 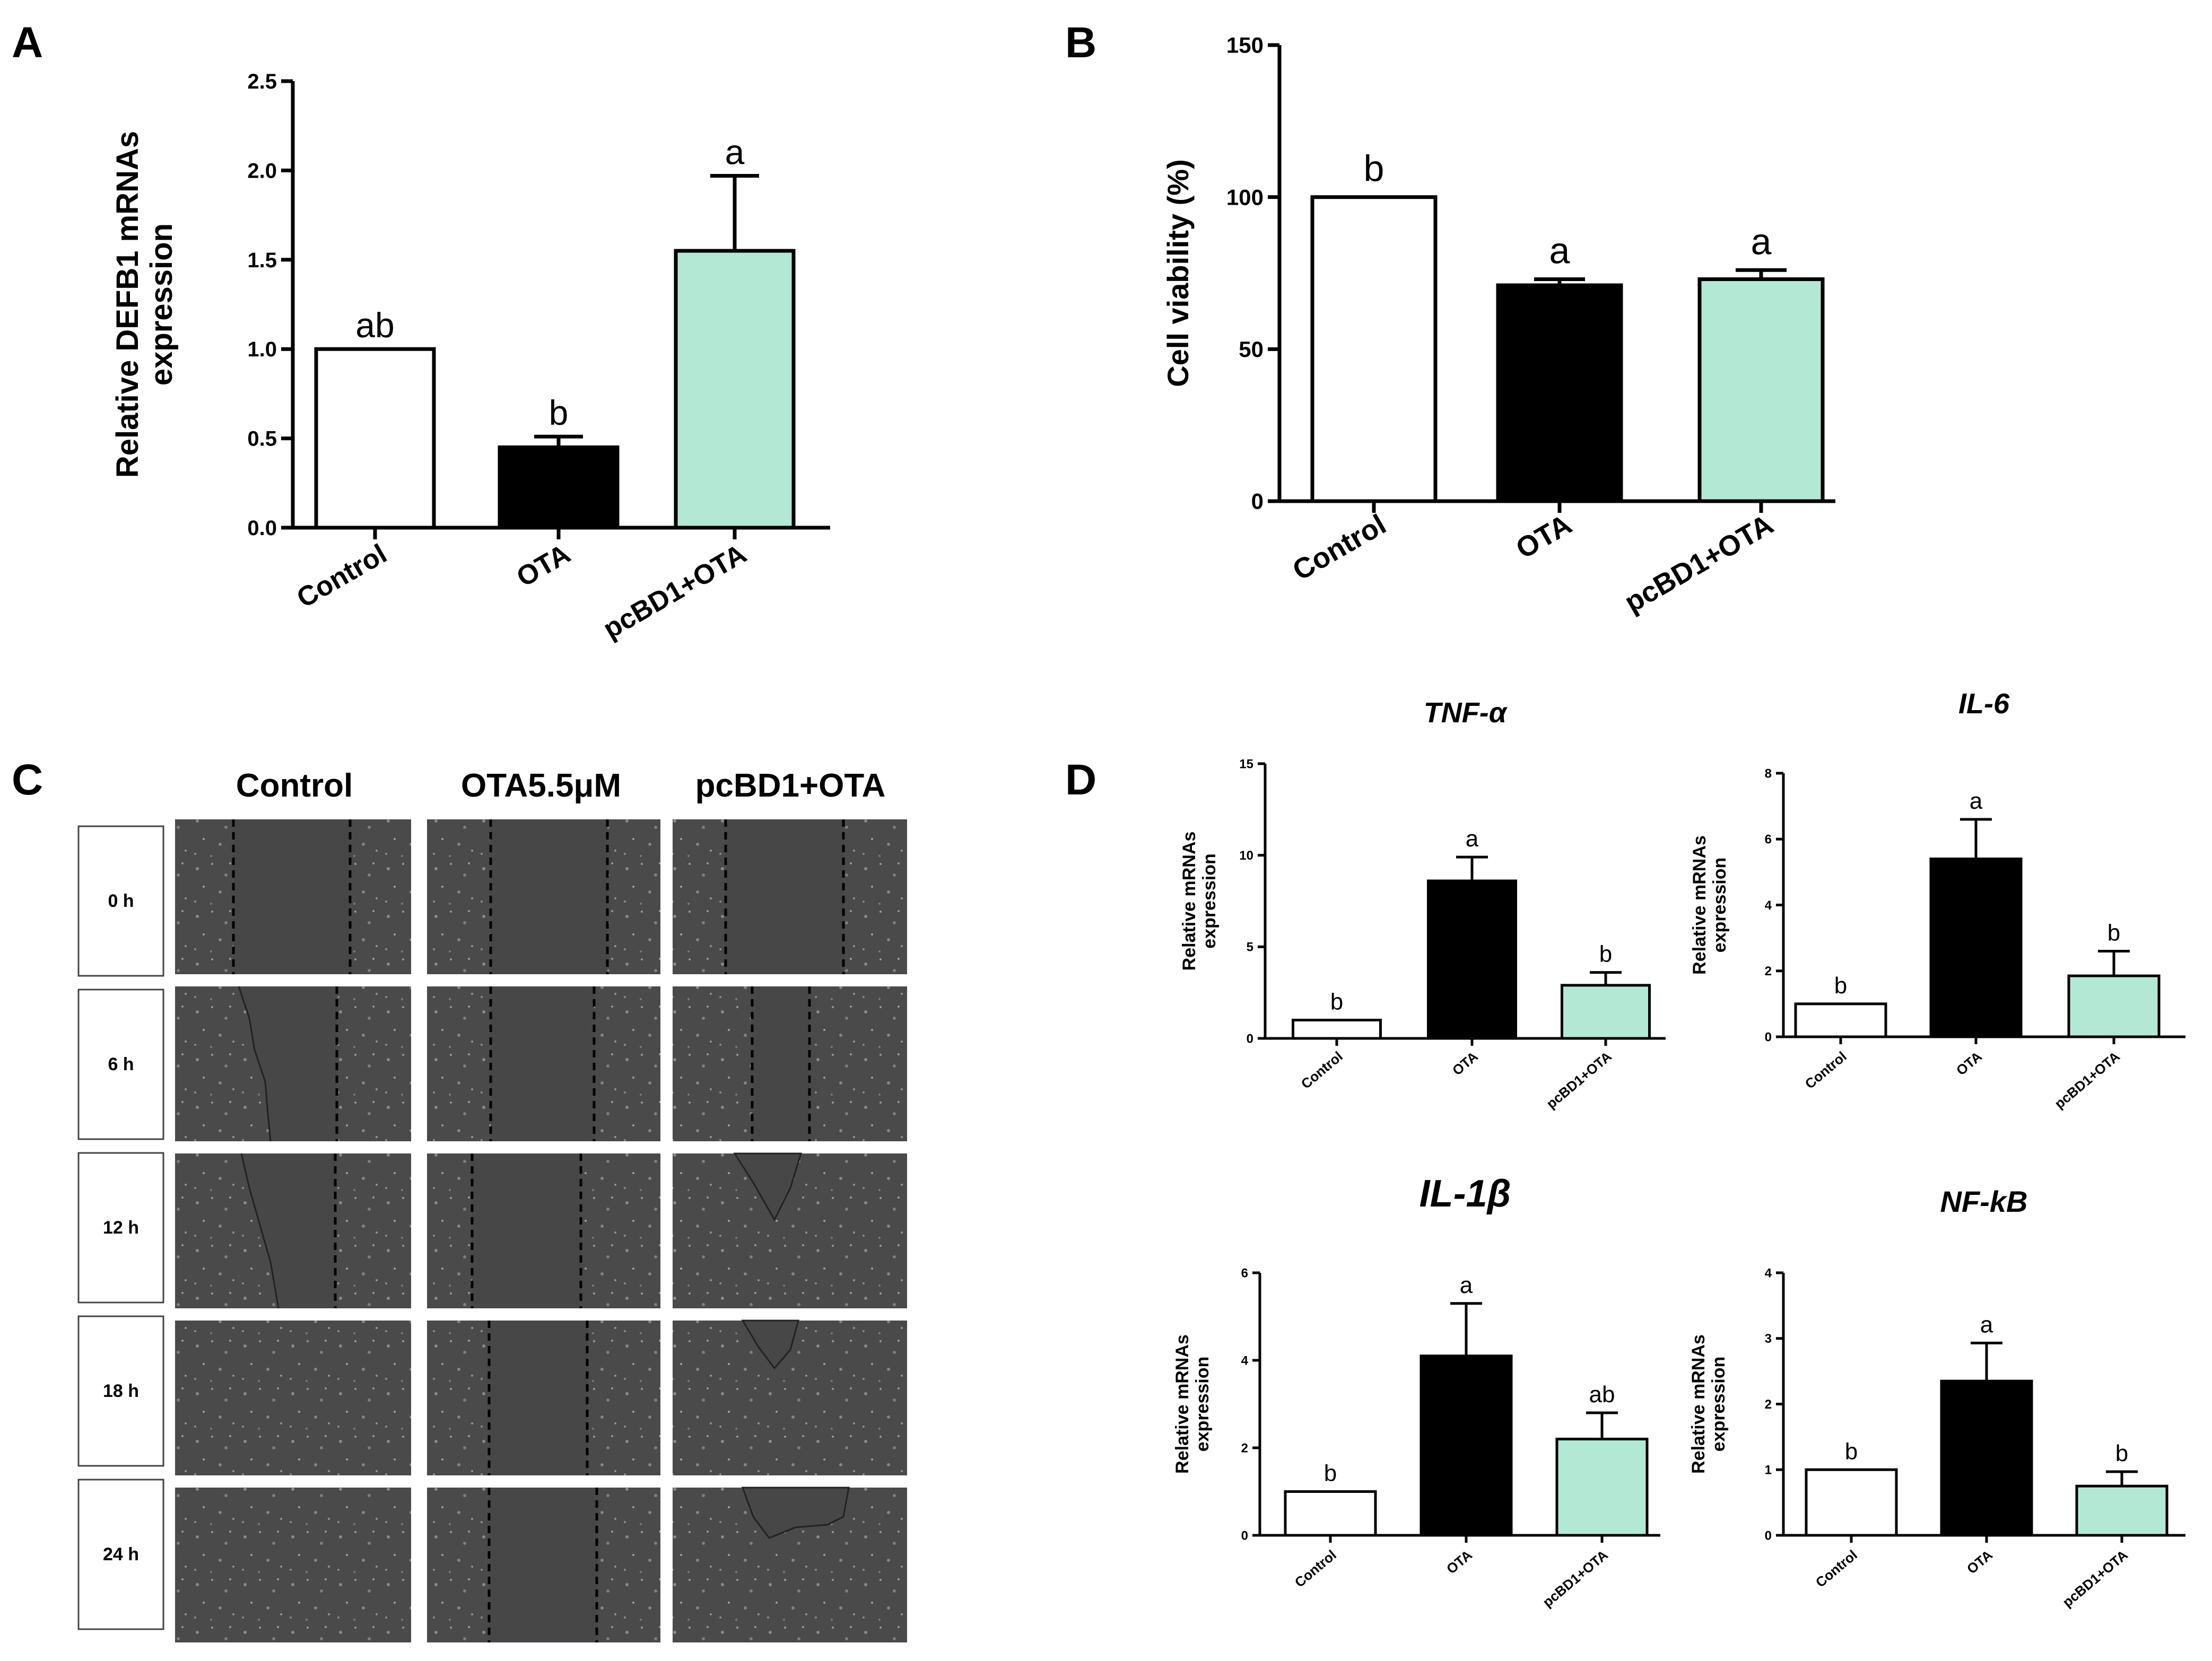 I want to click on time-label-12h: 12 h, so click(x=121, y=1228).